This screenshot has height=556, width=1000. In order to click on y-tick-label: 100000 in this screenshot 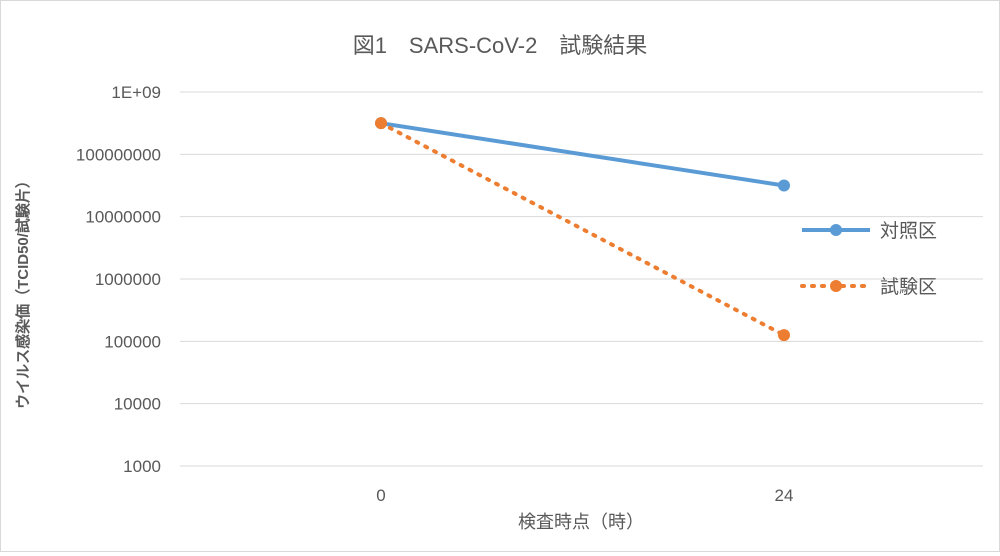, I will do `click(132, 341)`.